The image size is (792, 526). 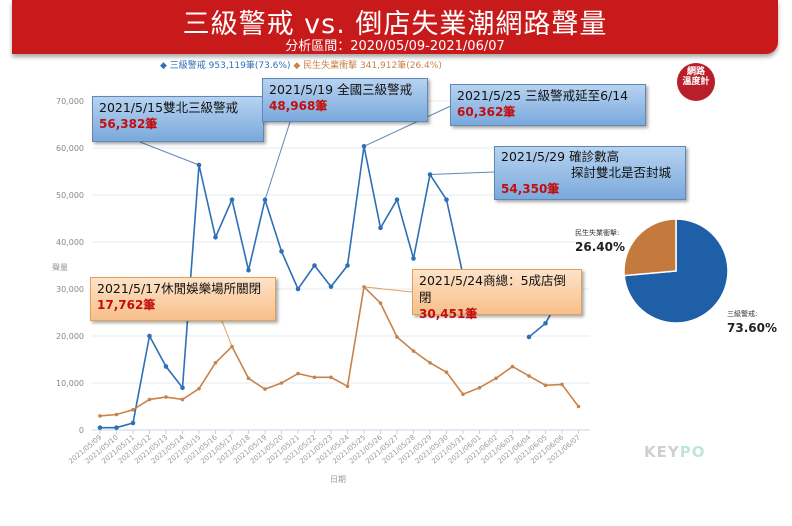 I want to click on callout-value: 48,968筆, so click(x=298, y=106).